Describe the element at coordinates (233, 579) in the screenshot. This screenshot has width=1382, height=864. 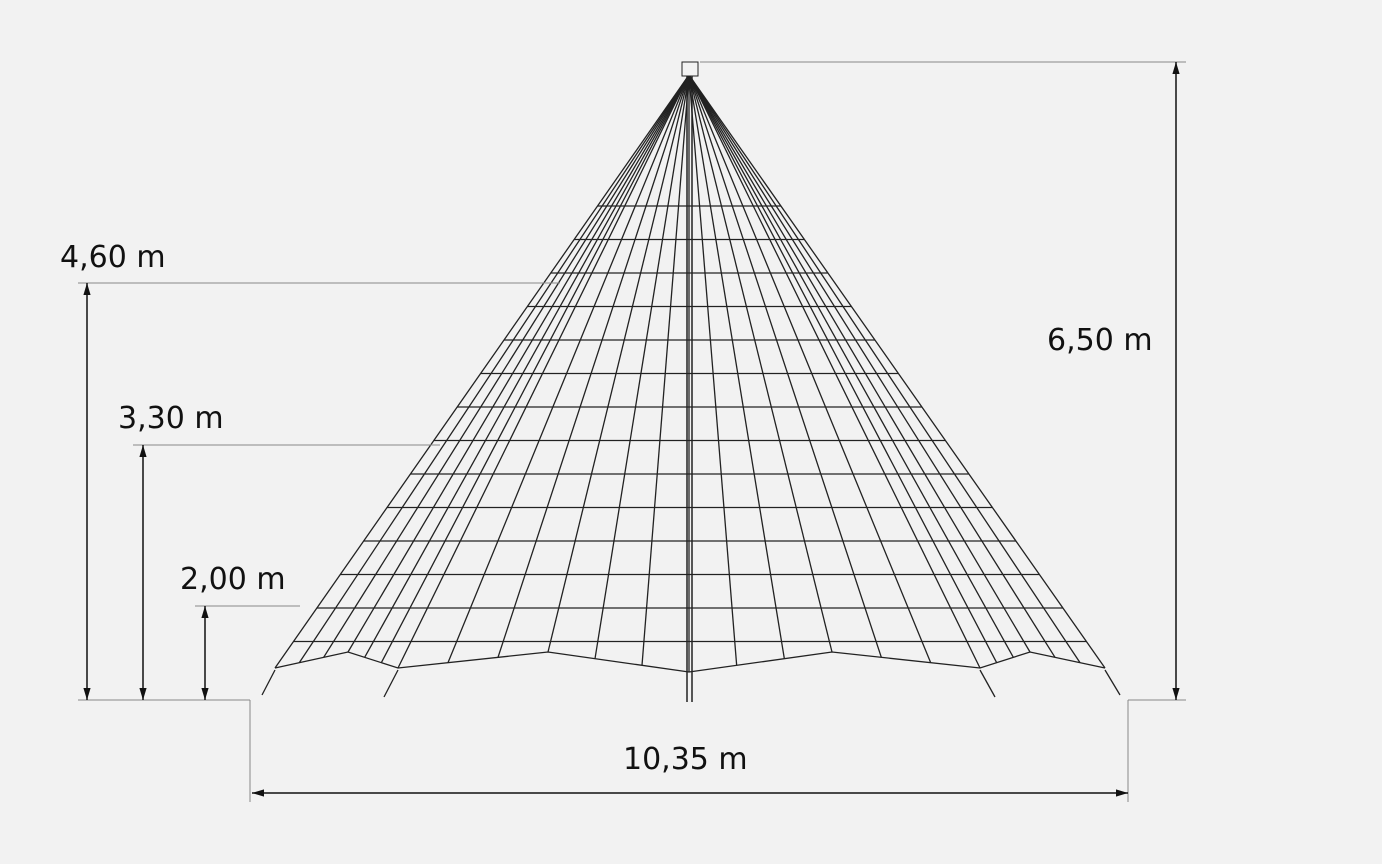
I see `dimension-label: 2,00 m` at that location.